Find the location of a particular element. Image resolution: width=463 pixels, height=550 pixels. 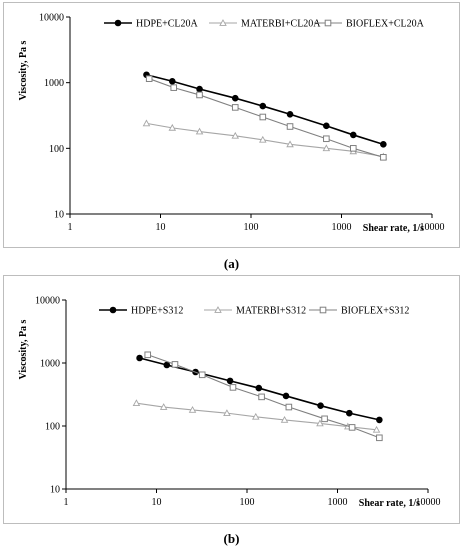

y-axis-label: Viscosity, Pa s is located at coordinates (23, 349).